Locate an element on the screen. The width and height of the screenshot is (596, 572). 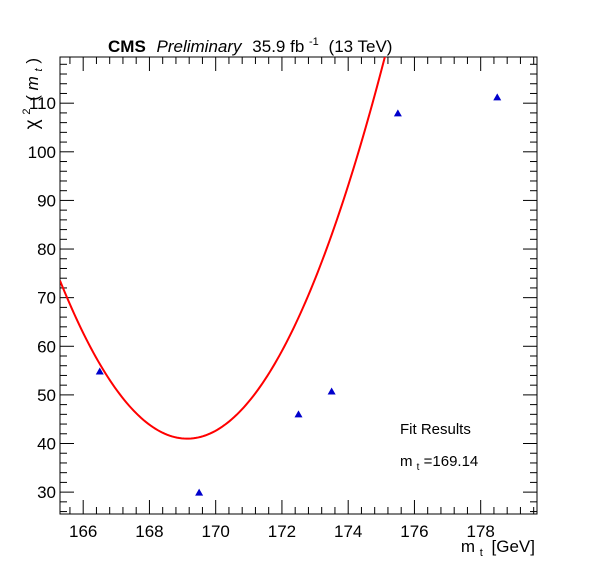
experiment-label: CMS is located at coordinates (127, 46).